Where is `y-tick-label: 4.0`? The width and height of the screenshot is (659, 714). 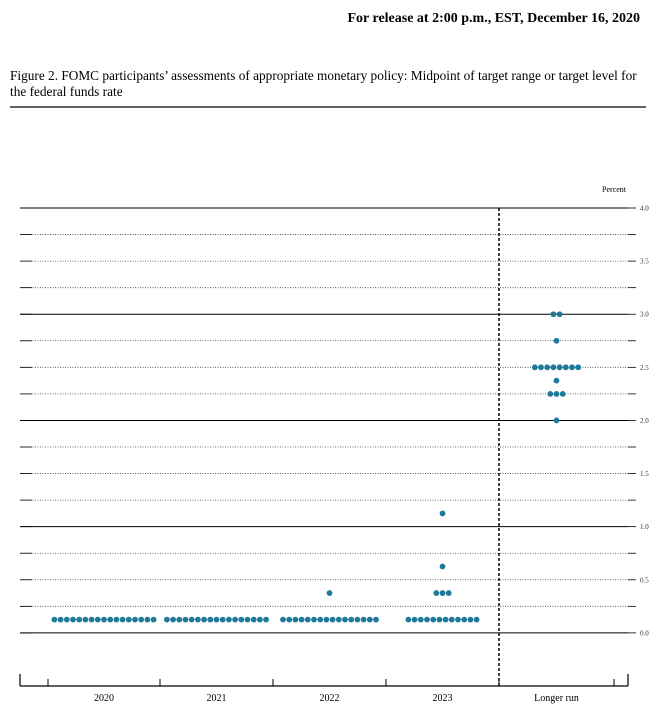
y-tick-label: 4.0 is located at coordinates (644, 209).